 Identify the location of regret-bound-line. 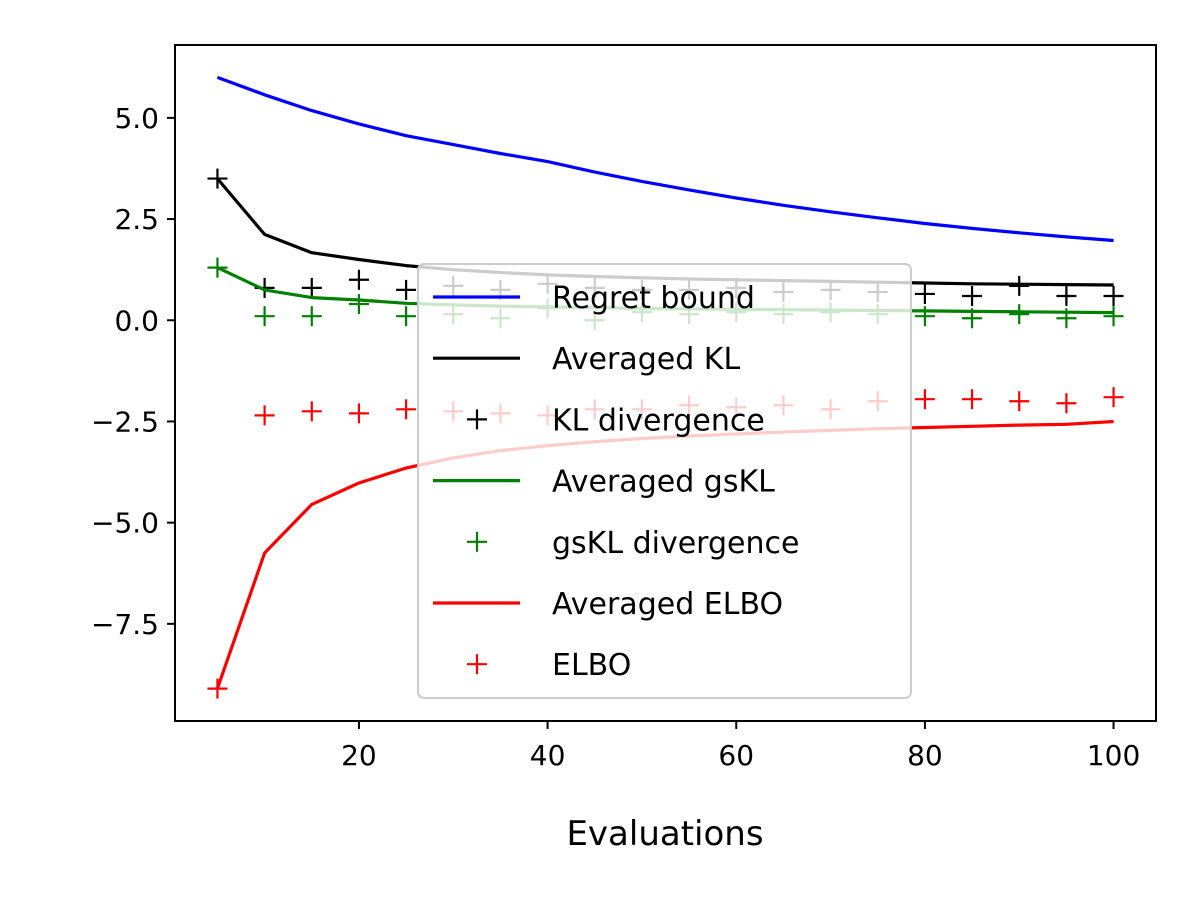
(665, 159).